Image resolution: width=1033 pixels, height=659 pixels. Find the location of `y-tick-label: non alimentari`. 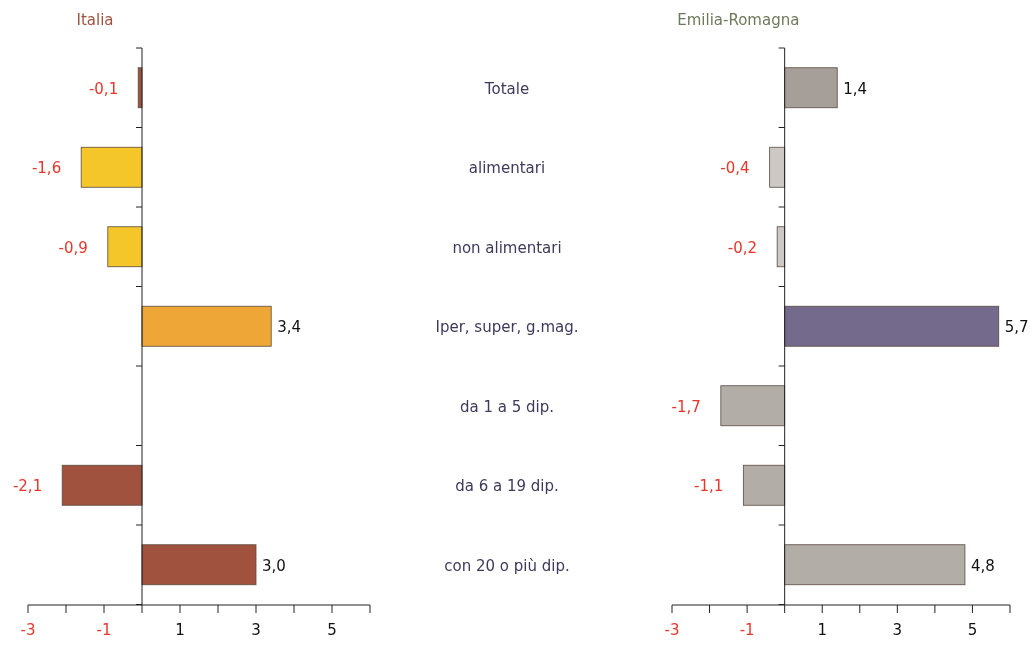

y-tick-label: non alimentari is located at coordinates (507, 247).